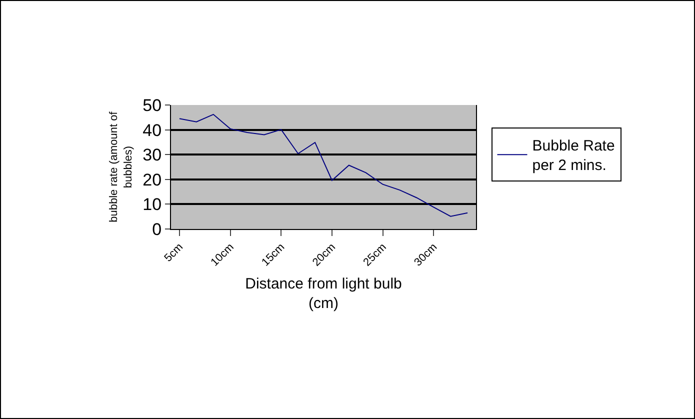 The width and height of the screenshot is (695, 419). What do you see at coordinates (323, 165) in the screenshot?
I see `line-series` at bounding box center [323, 165].